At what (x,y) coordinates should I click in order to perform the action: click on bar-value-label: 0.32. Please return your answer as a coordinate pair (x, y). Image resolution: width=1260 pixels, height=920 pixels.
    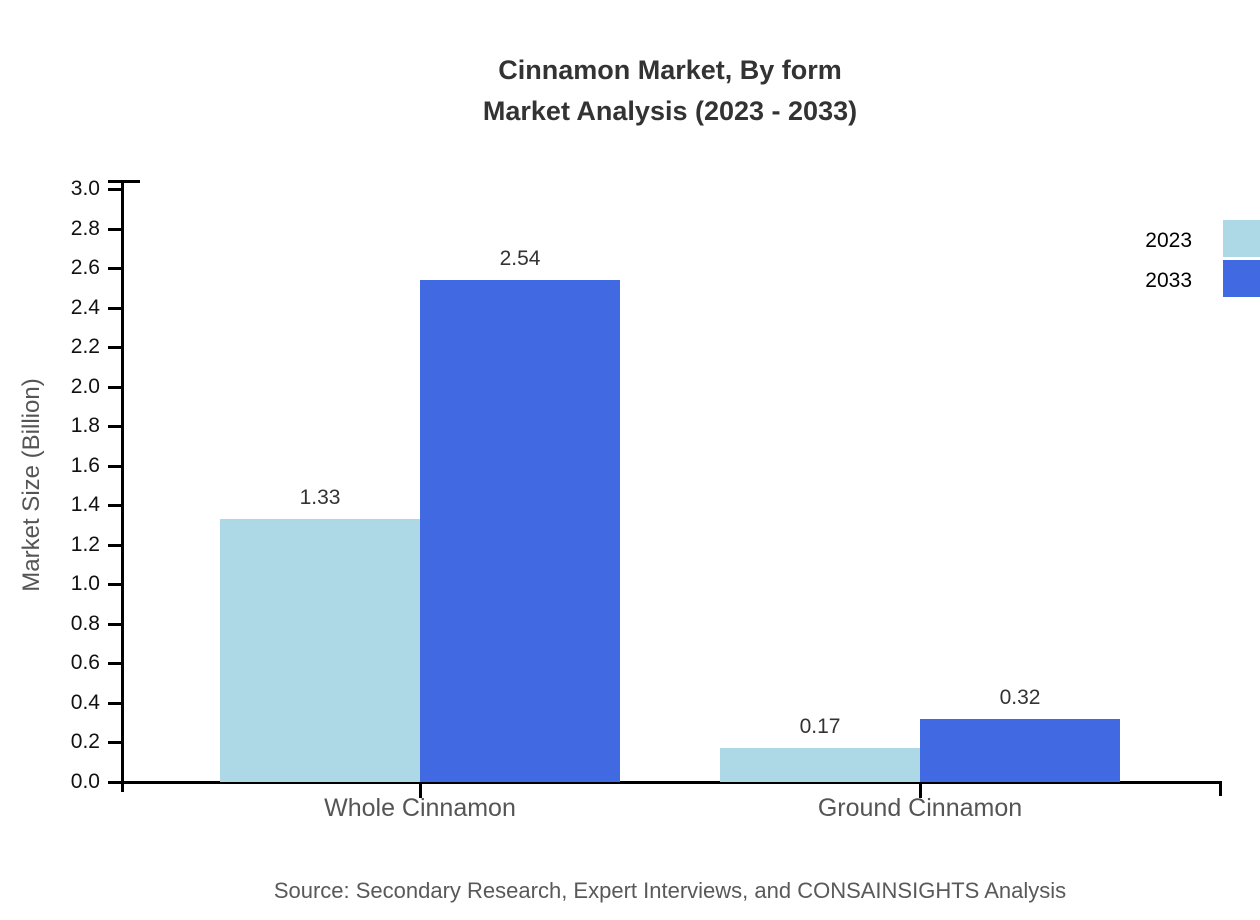
    Looking at the image, I should click on (1020, 697).